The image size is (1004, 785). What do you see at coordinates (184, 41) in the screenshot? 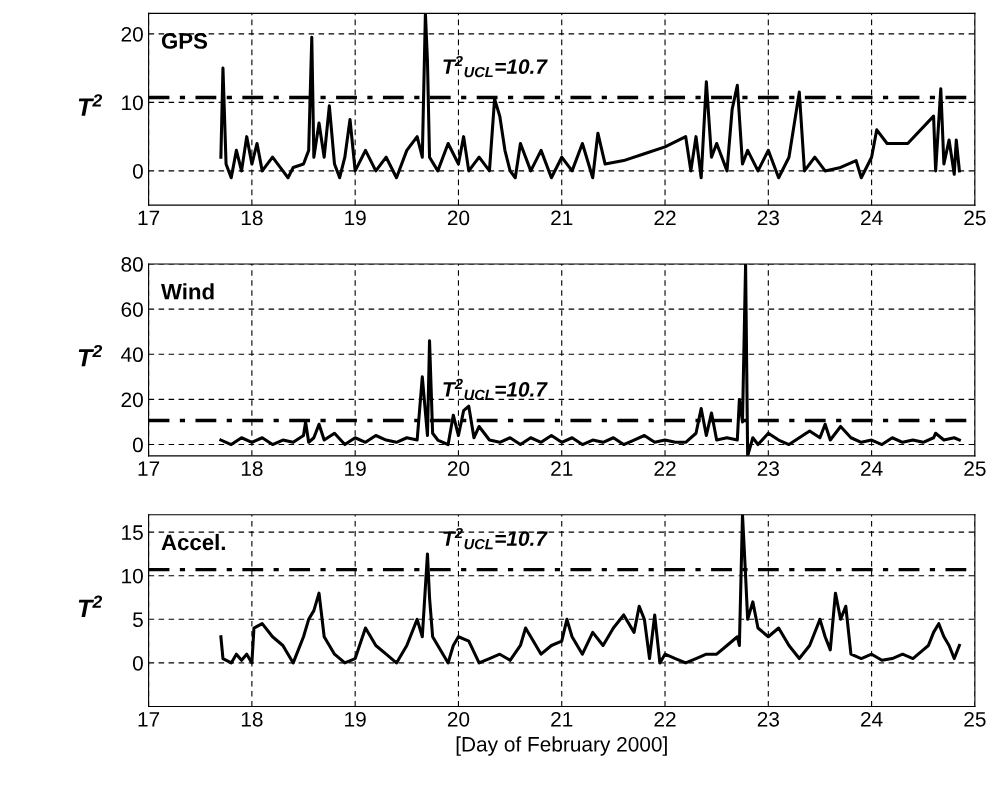
I see `annotation: GPS` at bounding box center [184, 41].